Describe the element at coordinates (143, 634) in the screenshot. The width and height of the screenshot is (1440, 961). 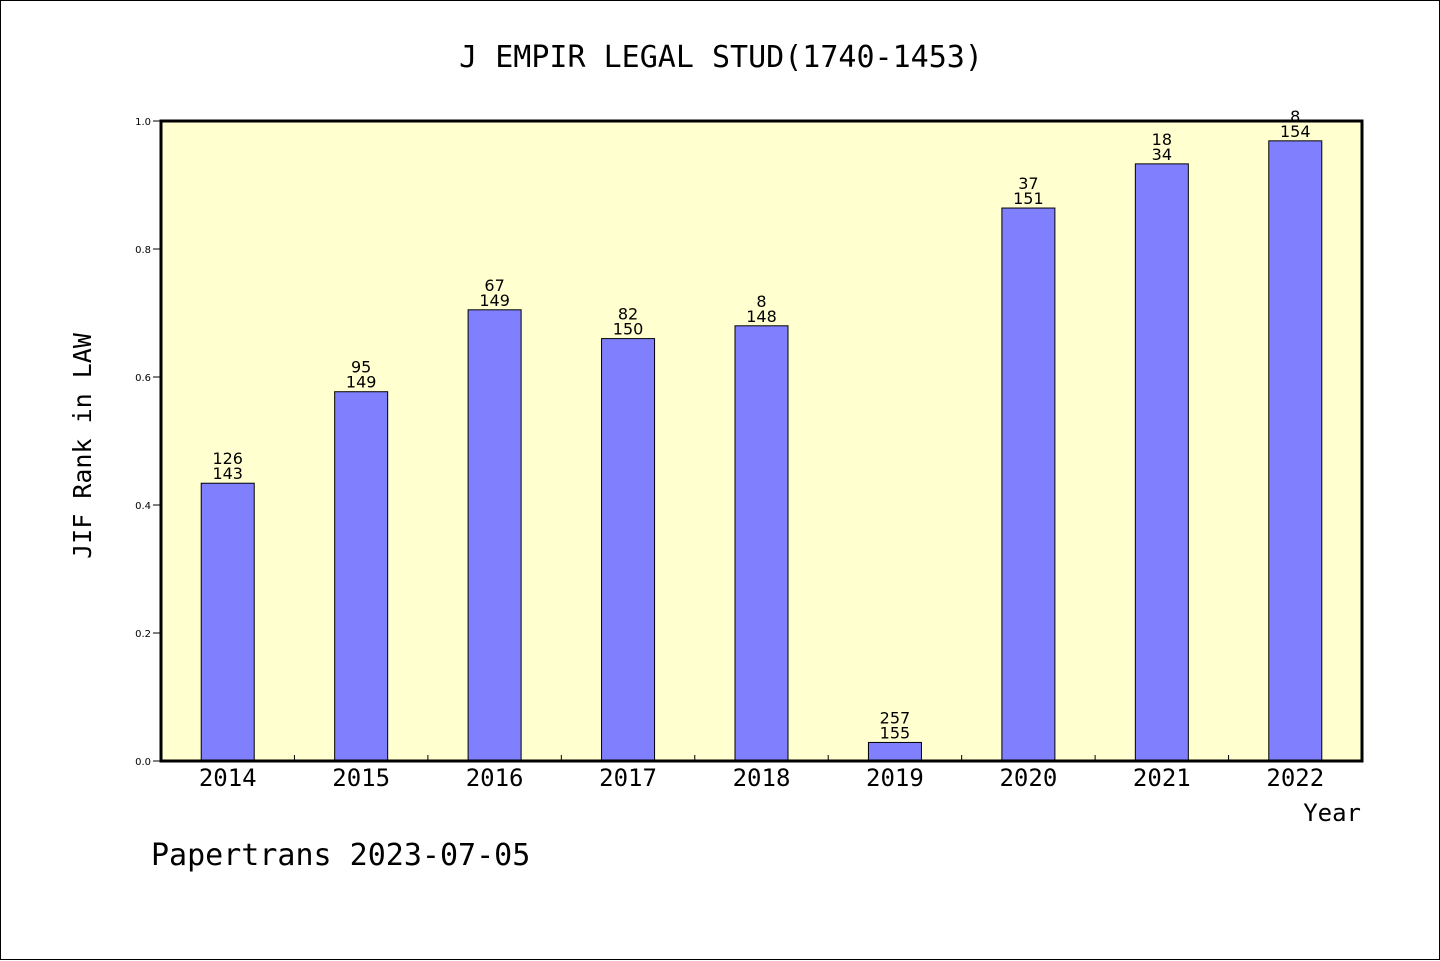
I see `y-tick-label-0.2: 0.2` at that location.